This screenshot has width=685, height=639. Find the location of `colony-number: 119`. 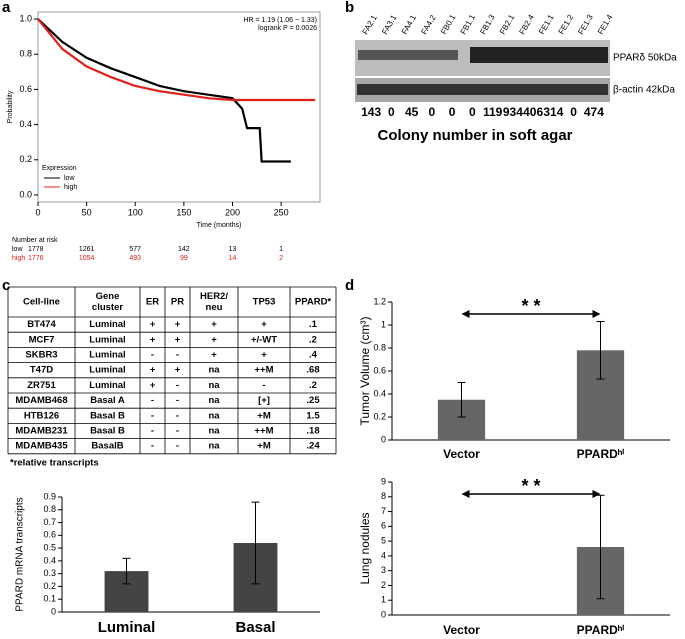

colony-number: 119 is located at coordinates (493, 112).